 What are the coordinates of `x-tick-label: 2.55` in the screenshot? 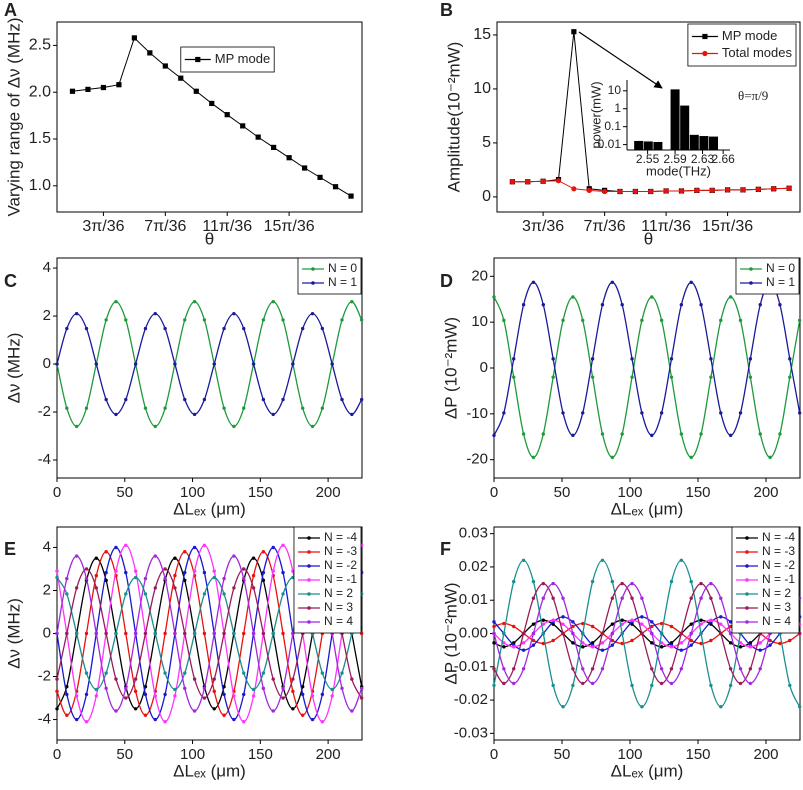 It's located at (648, 159).